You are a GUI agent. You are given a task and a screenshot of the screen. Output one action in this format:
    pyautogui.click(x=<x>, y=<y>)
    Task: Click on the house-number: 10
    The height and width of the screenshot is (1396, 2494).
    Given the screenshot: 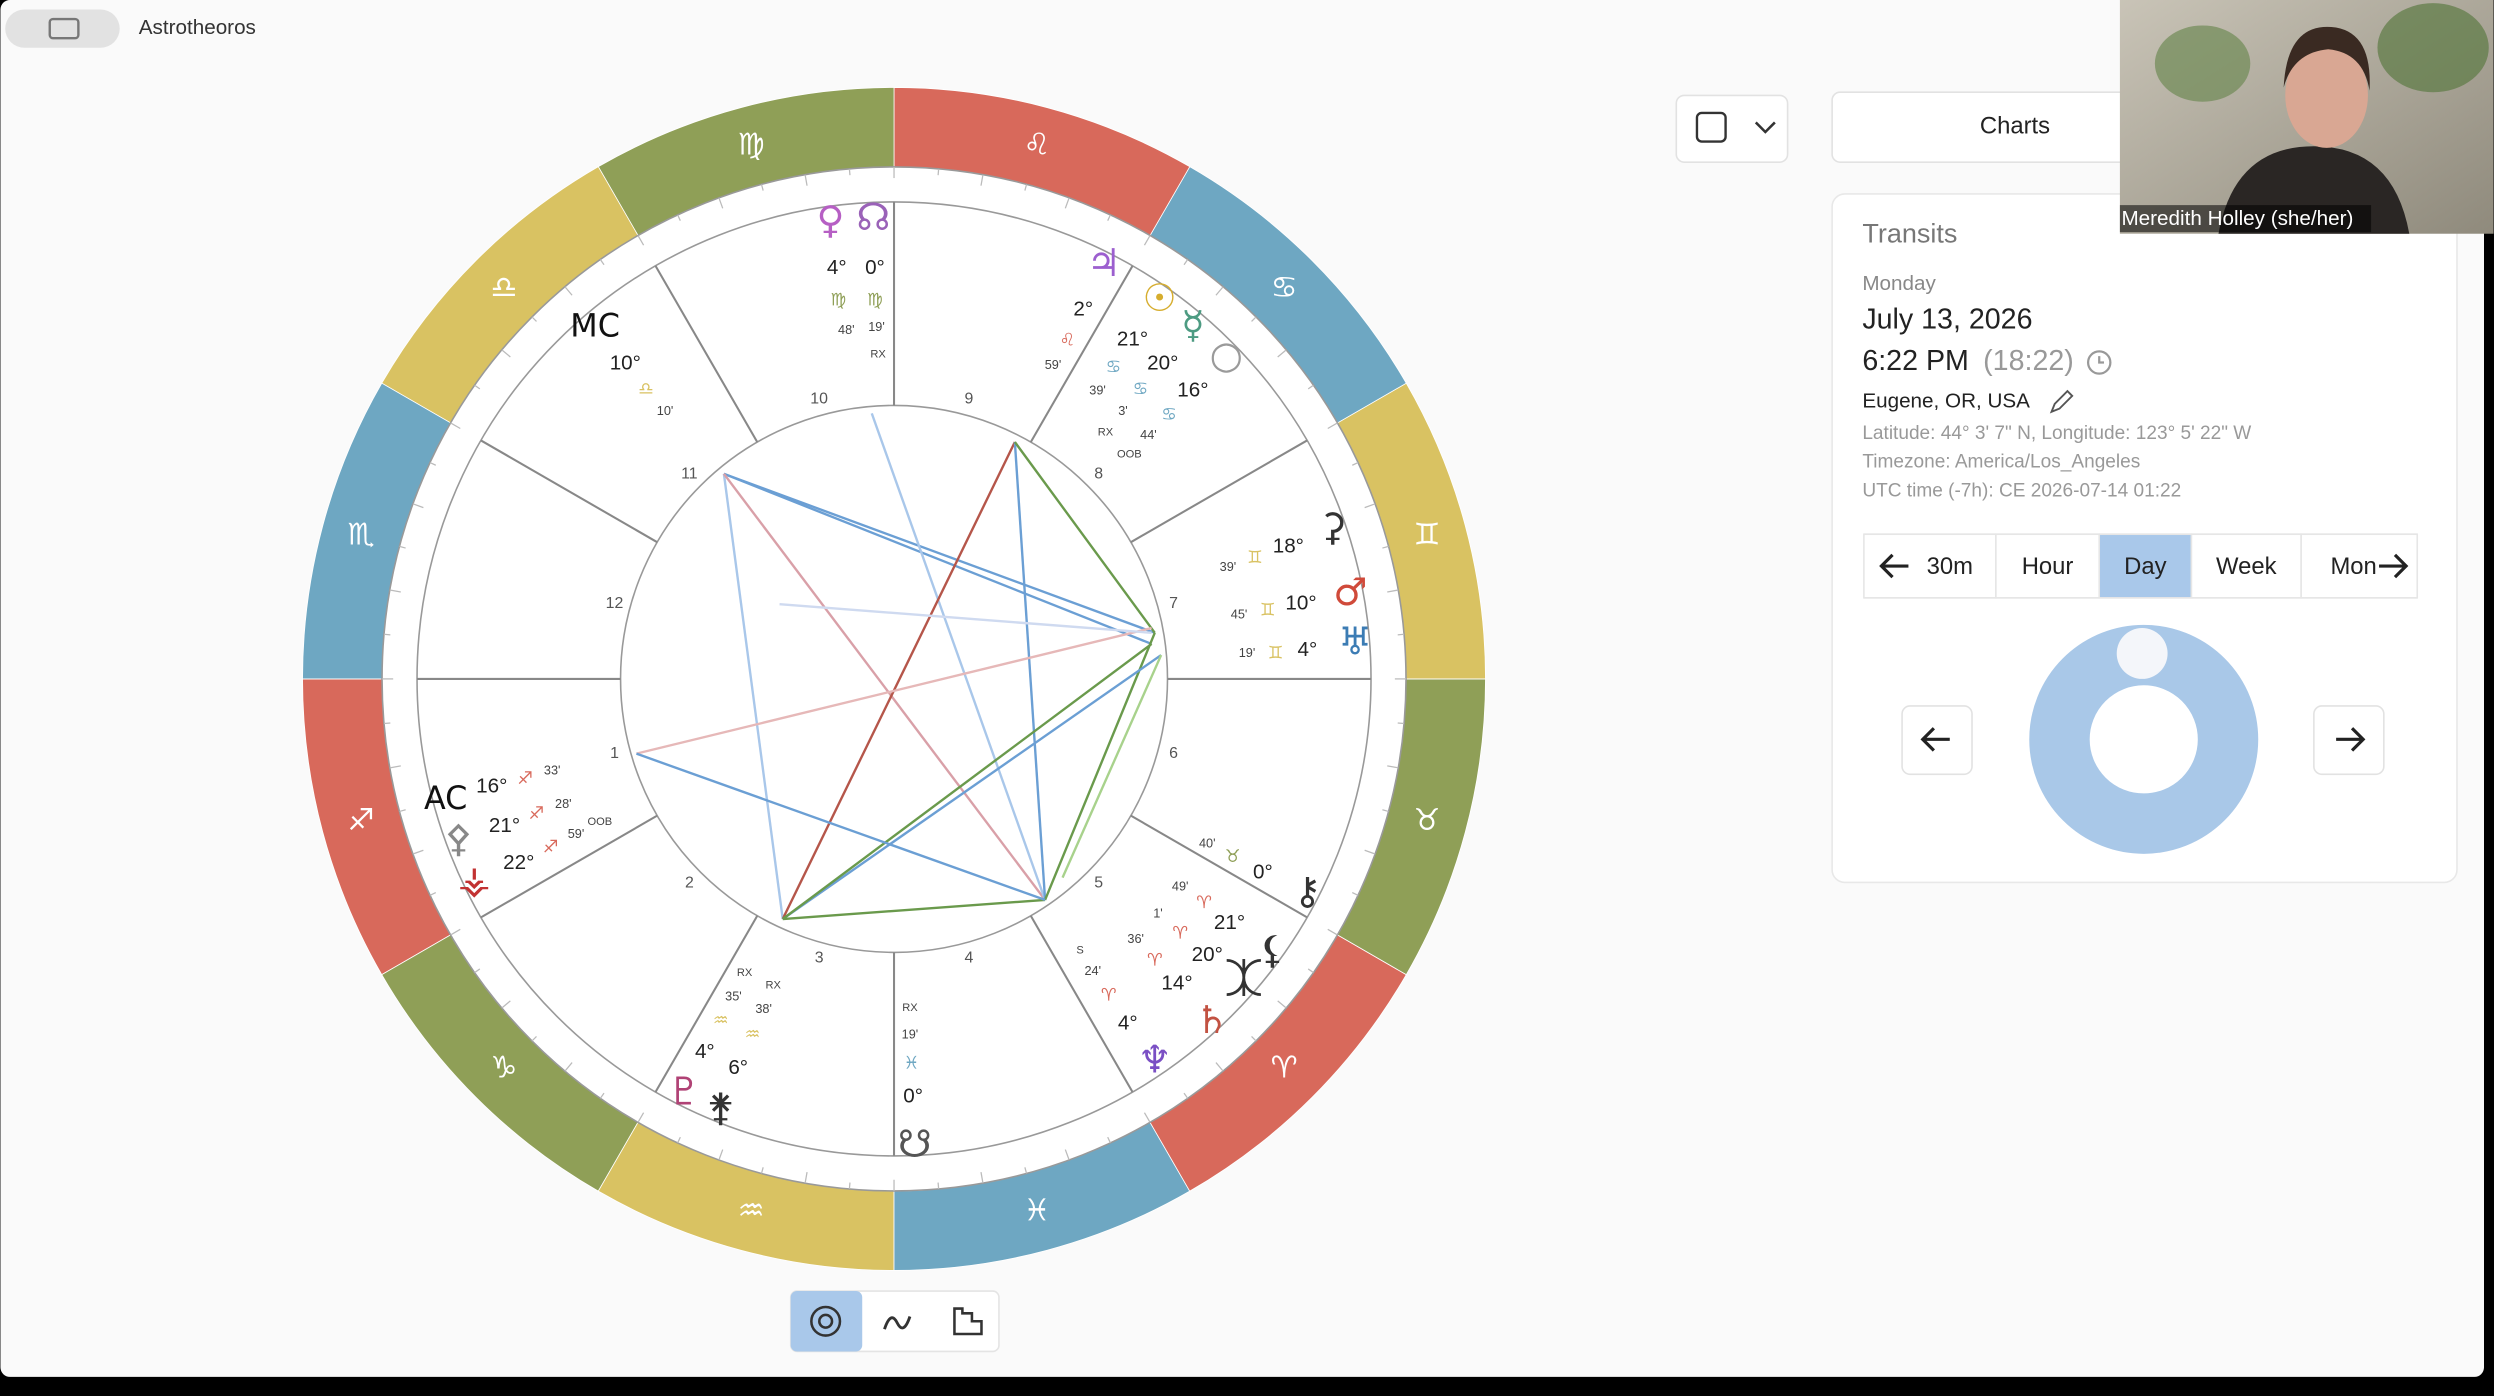 What is the action you would take?
    pyautogui.click(x=819, y=399)
    